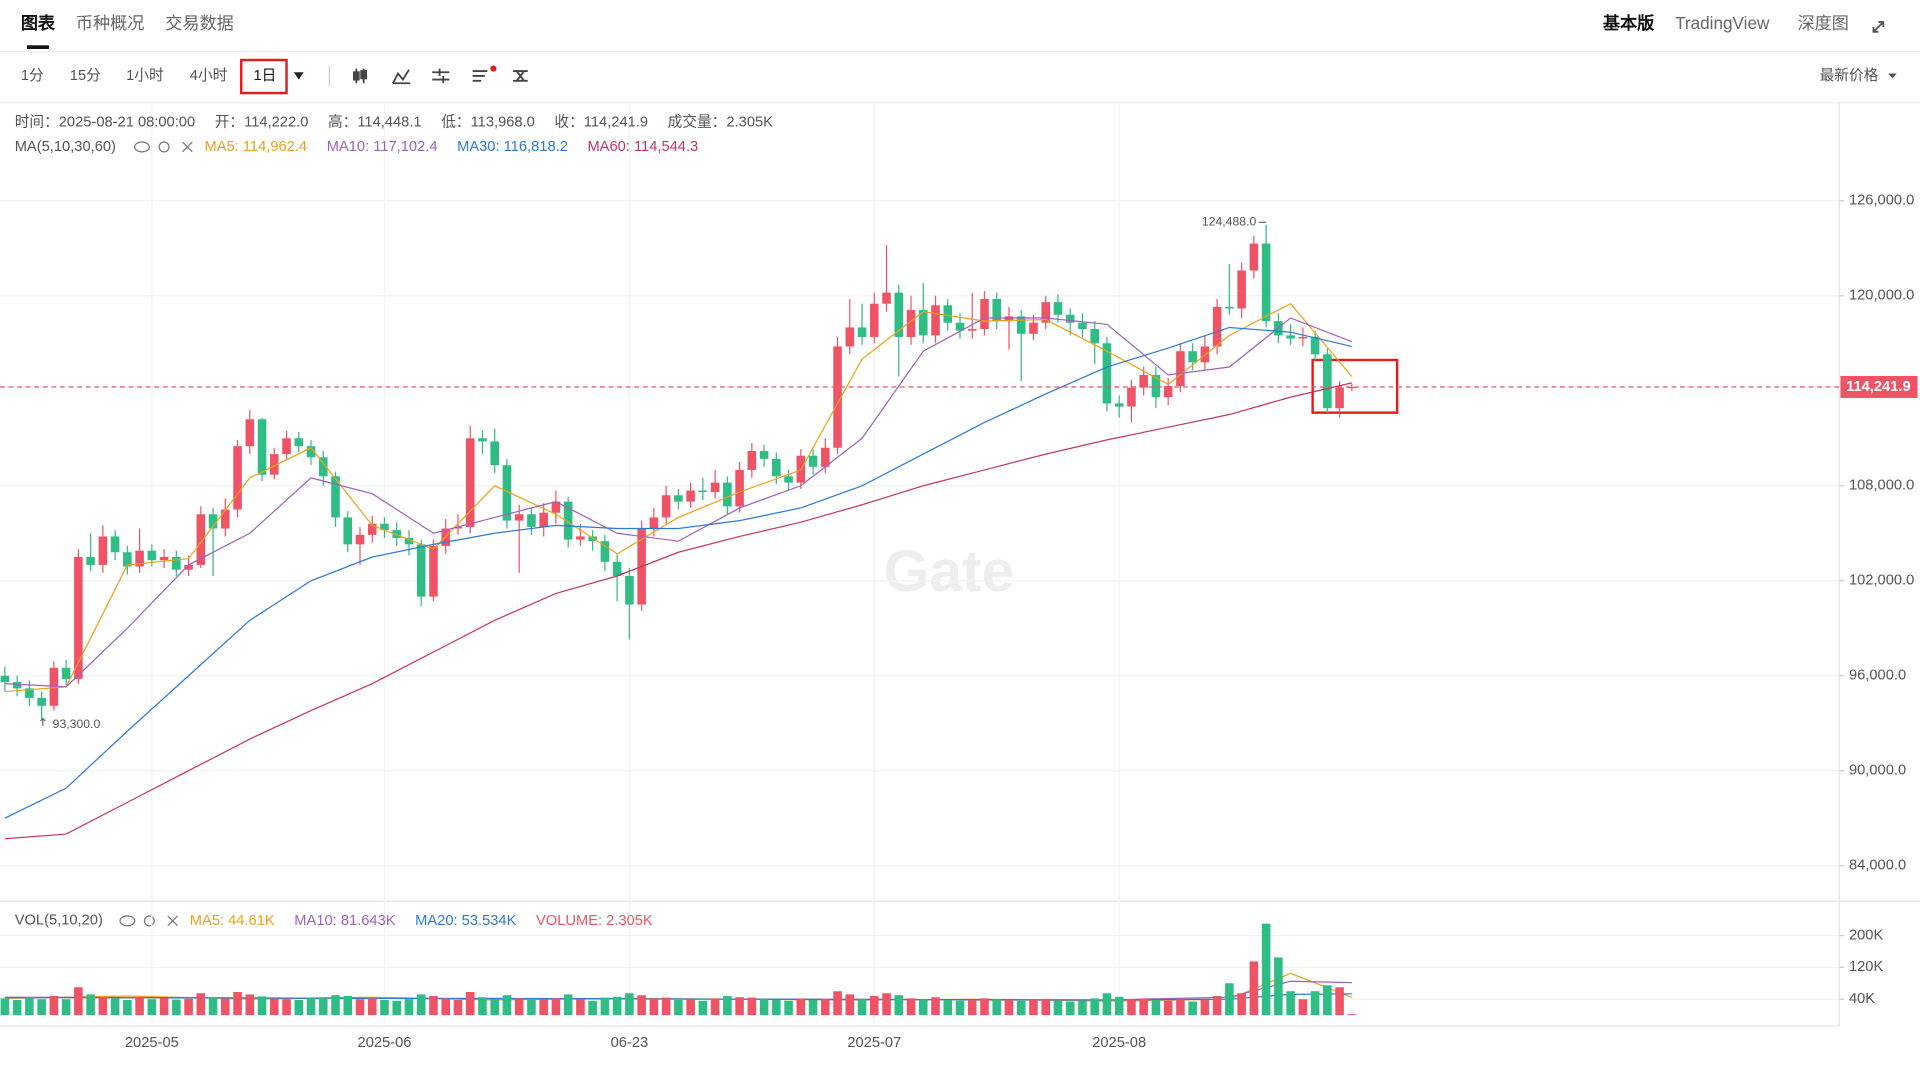 The width and height of the screenshot is (1920, 1080). Describe the element at coordinates (199, 23) in the screenshot. I see `tab: 交易数据` at that location.